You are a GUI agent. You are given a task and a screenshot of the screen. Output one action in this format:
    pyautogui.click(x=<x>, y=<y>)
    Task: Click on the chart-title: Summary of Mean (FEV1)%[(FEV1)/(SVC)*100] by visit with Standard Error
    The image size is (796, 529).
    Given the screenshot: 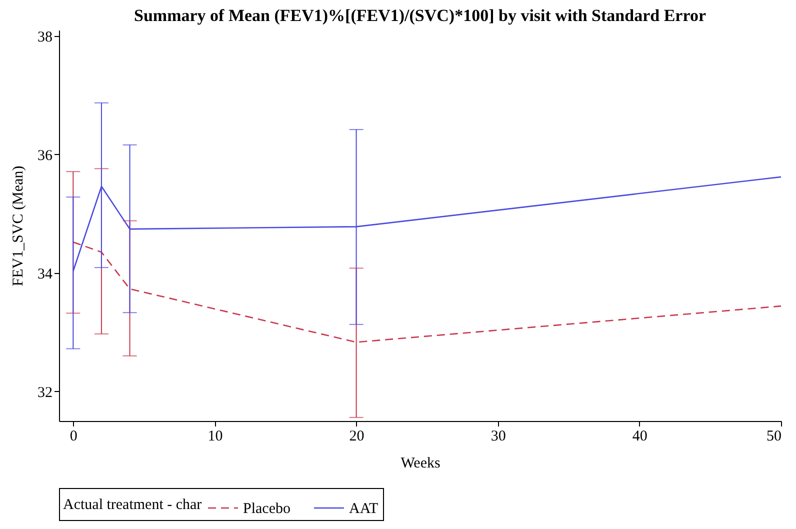 What is the action you would take?
    pyautogui.click(x=420, y=15)
    